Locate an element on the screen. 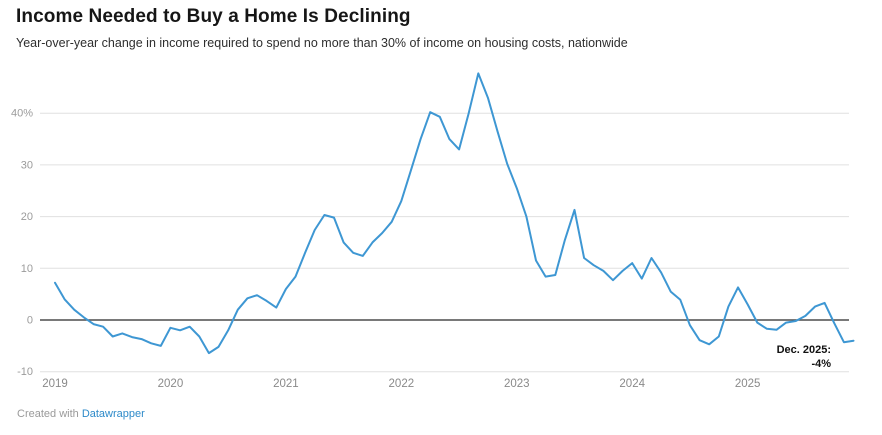 This screenshot has width=882, height=435. y-tick-label: 10 is located at coordinates (27, 269).